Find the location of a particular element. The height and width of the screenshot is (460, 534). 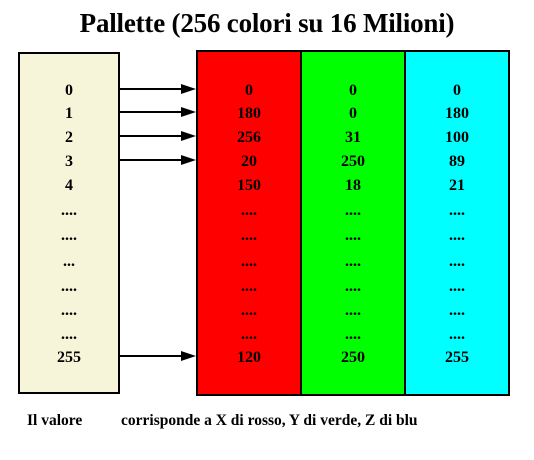

blue-value-cell: 100 is located at coordinates (457, 137).